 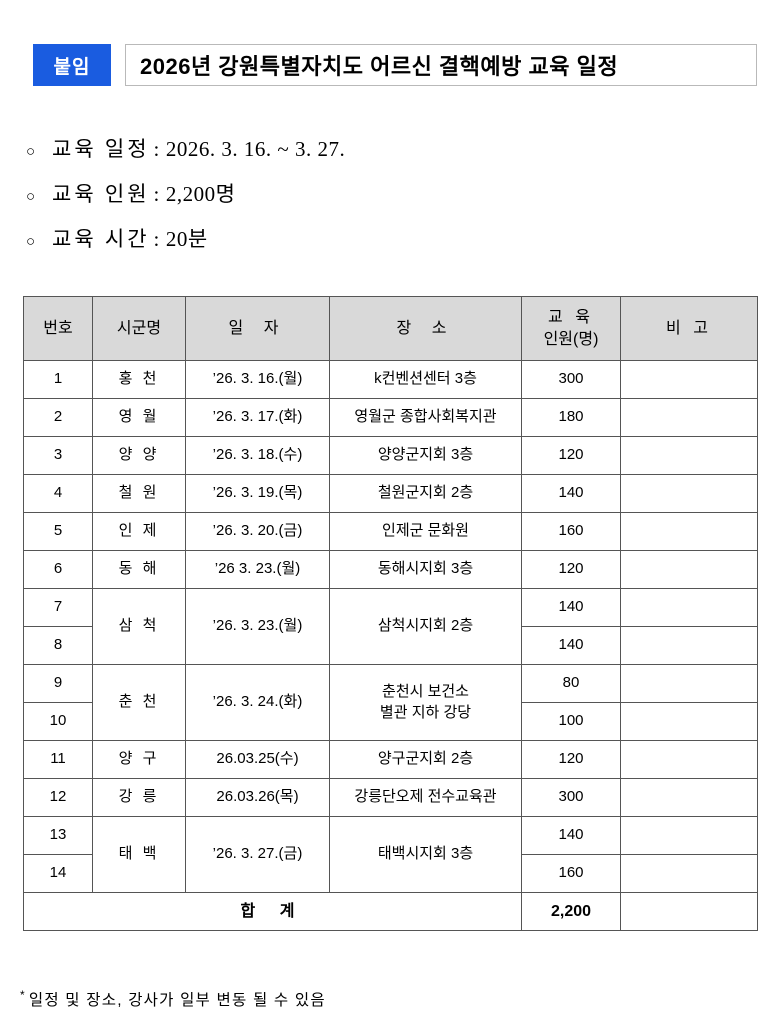 I want to click on table-row: 6 동 해 ’26 3. 23.(월) 동해시지회 3층 120, so click(x=390, y=569).